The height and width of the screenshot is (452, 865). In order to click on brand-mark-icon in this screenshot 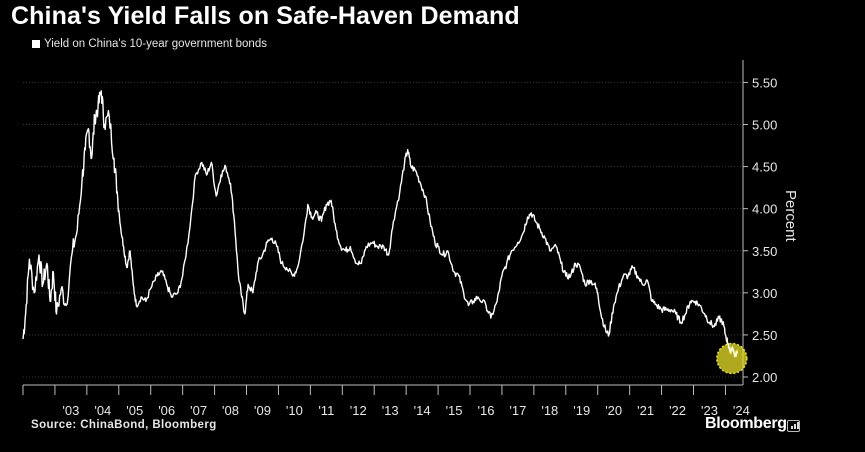, I will do `click(793, 426)`.